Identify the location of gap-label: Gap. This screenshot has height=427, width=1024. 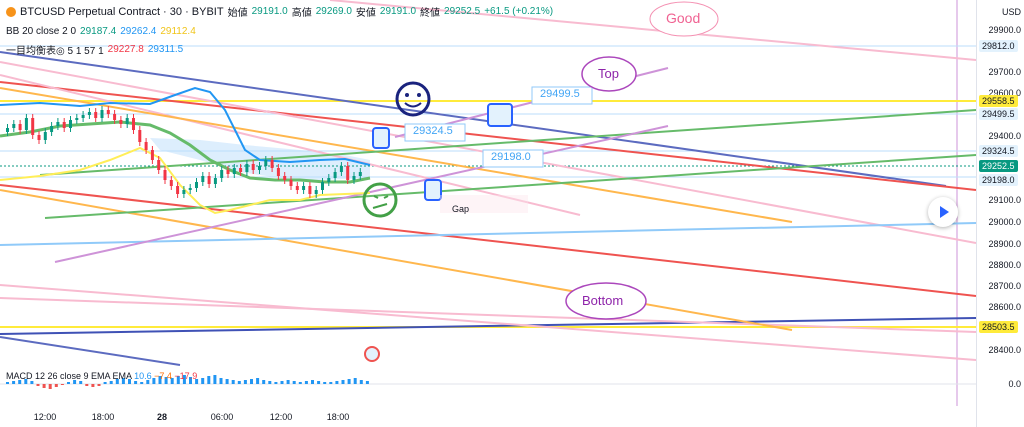
(461, 209).